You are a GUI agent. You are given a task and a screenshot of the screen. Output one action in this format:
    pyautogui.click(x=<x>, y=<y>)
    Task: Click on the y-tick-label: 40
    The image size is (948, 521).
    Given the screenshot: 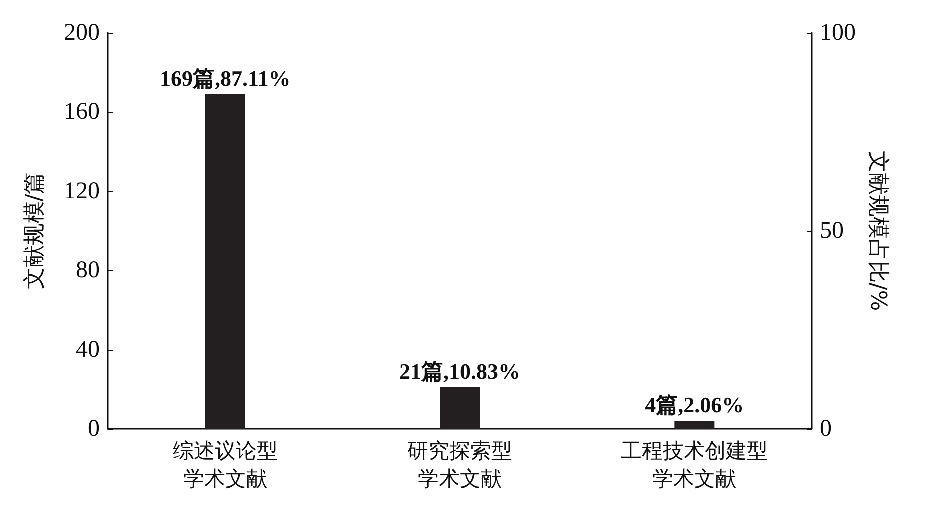 What is the action you would take?
    pyautogui.click(x=88, y=349)
    